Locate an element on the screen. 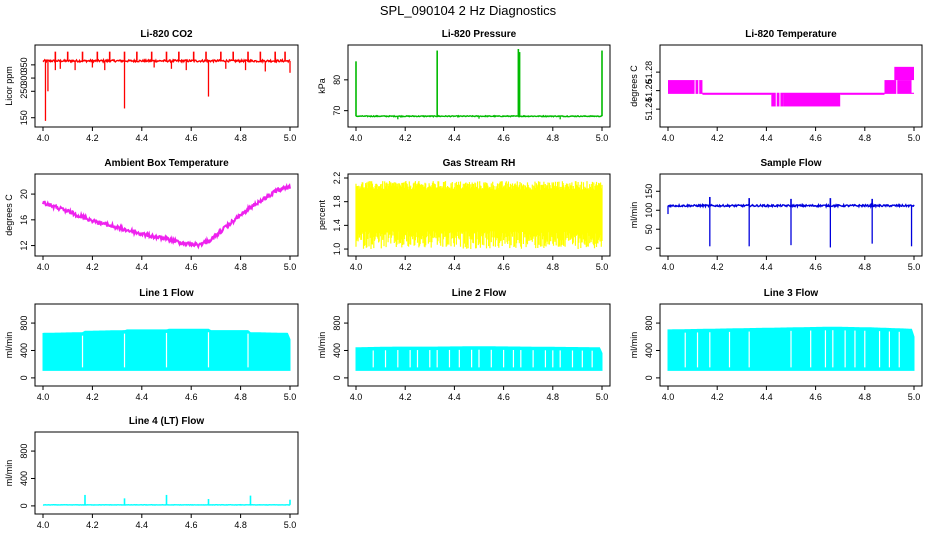 This screenshot has width=936, height=540. data-line is located at coordinates (166, 216).